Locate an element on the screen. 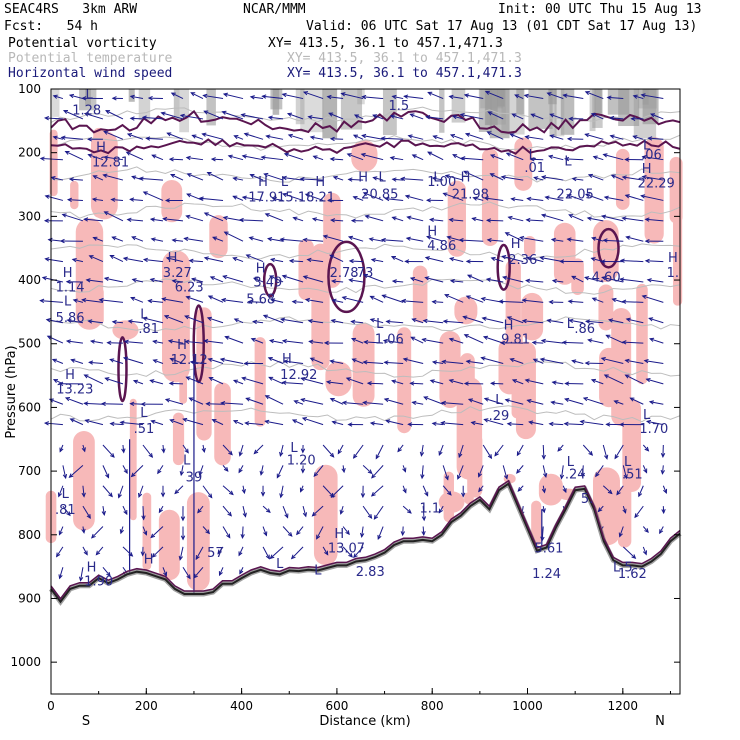 This screenshot has height=740, width=740. contour-annotation: 17.915.18.21 is located at coordinates (291, 198).